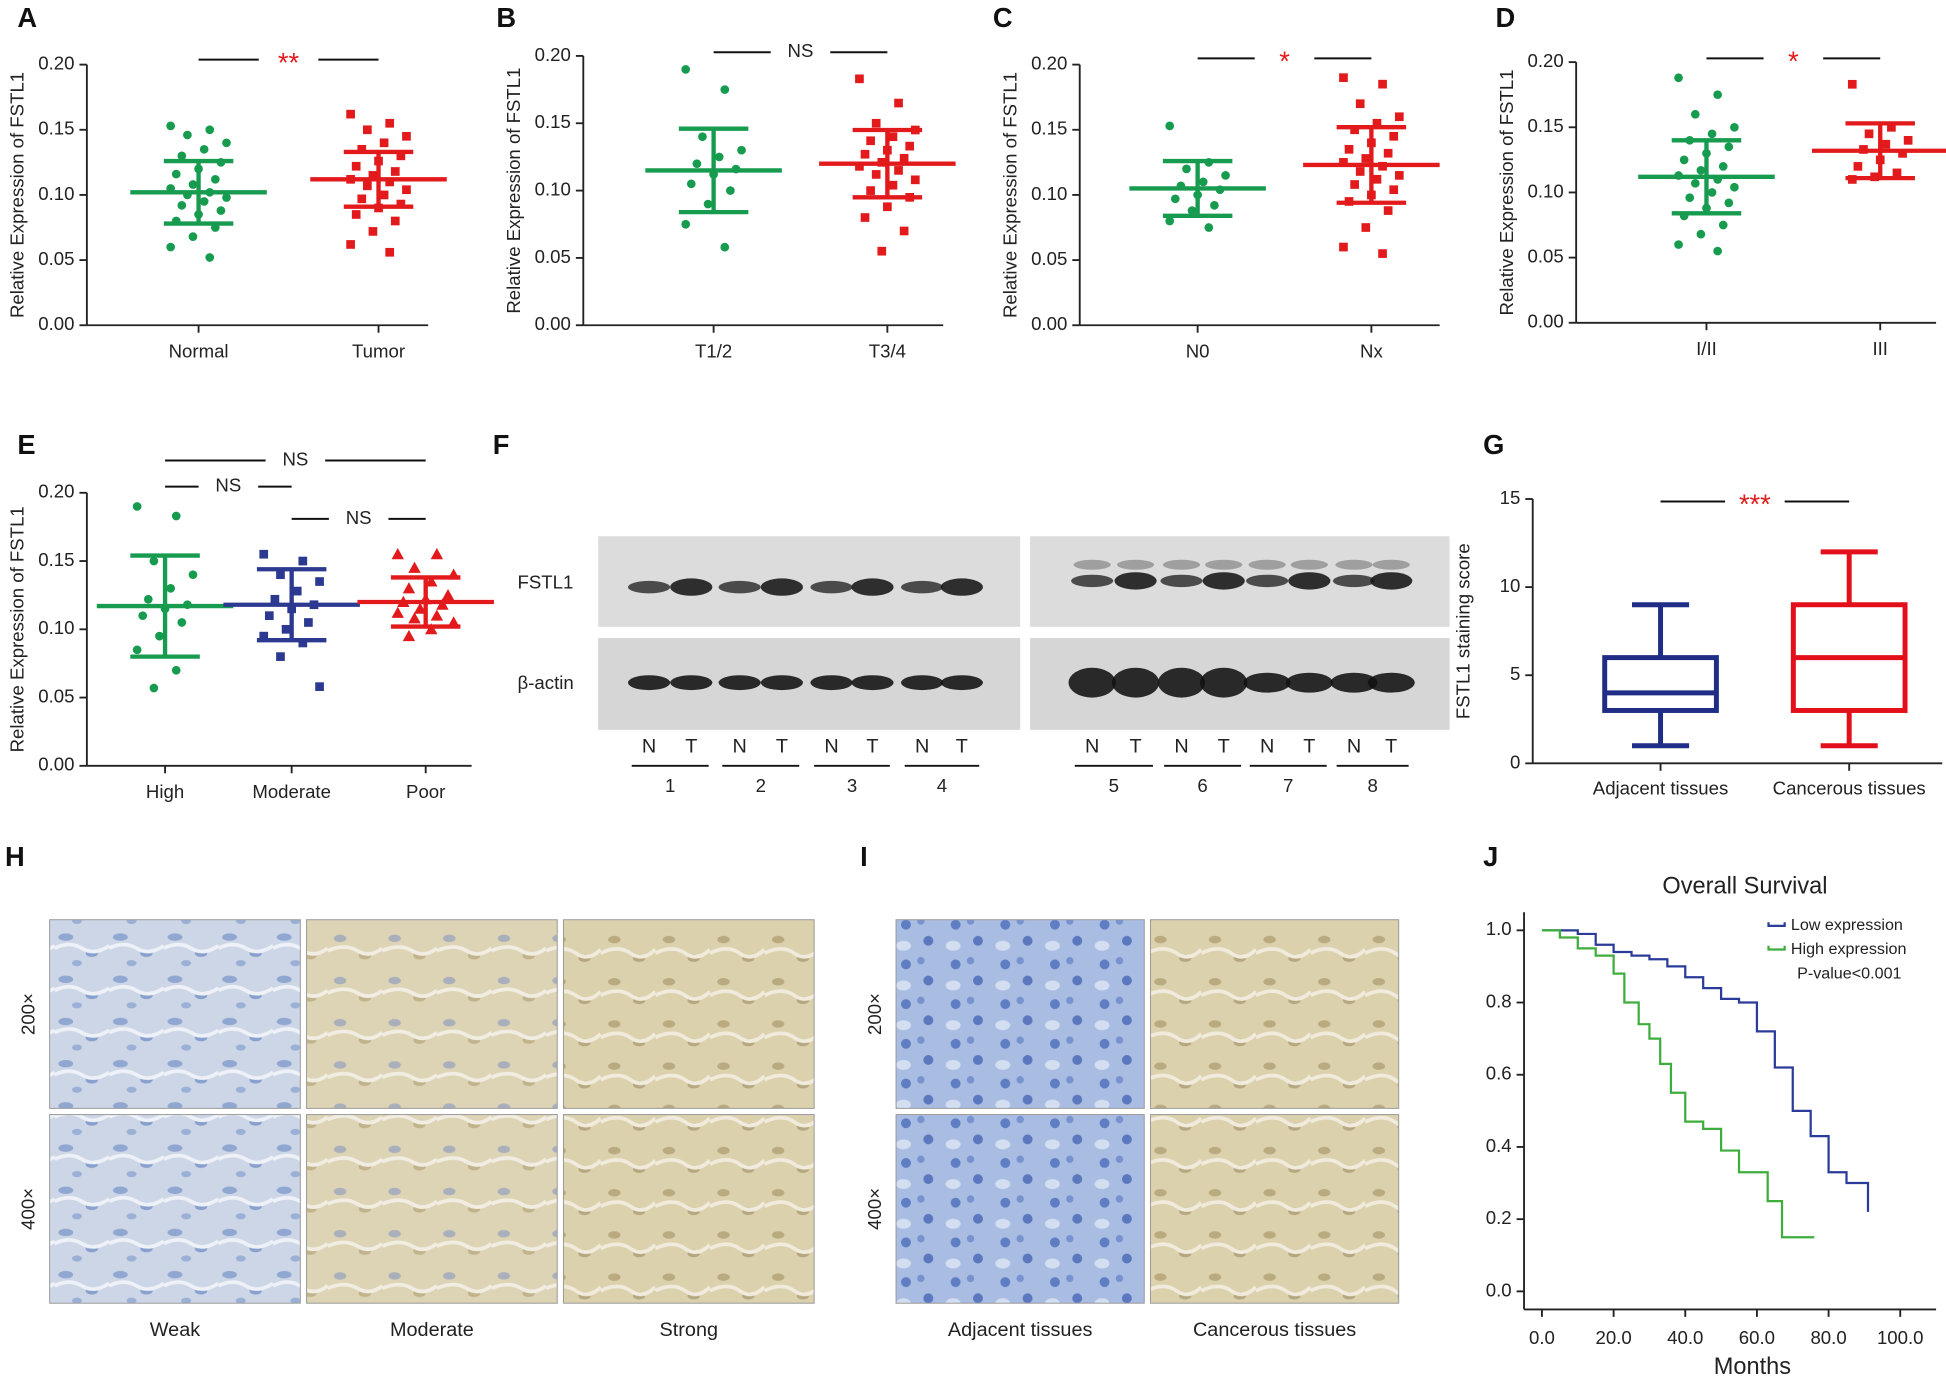  What do you see at coordinates (1849, 949) in the screenshot?
I see `legend-label: High expression` at bounding box center [1849, 949].